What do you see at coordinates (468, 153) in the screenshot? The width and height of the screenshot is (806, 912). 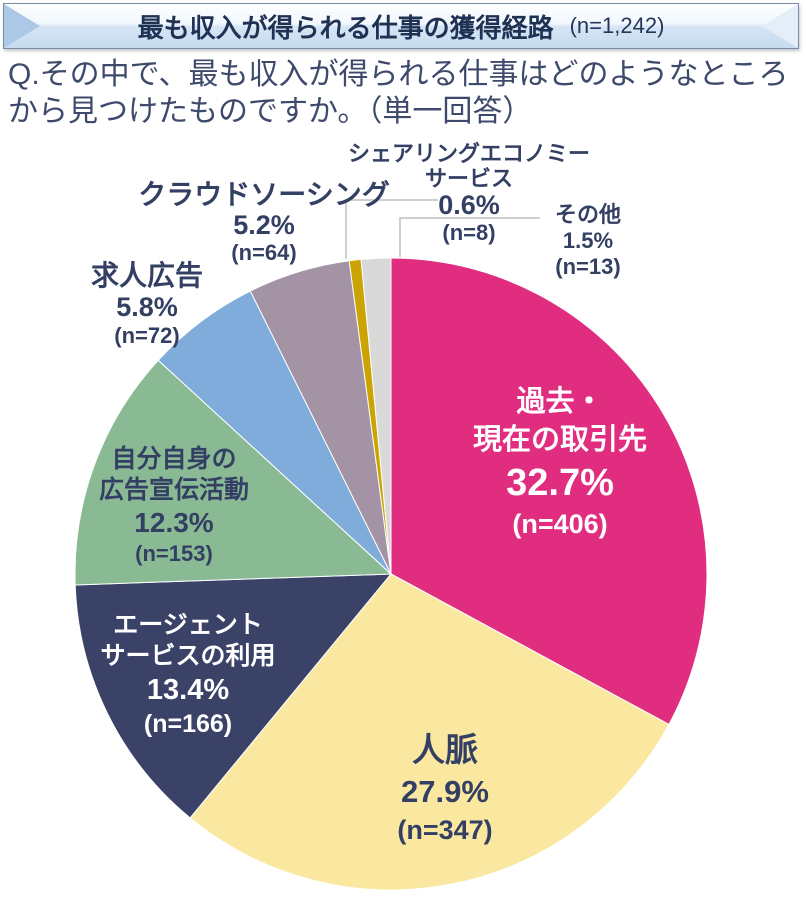 I see `slice-label-name: シェアリングエコノミー` at bounding box center [468, 153].